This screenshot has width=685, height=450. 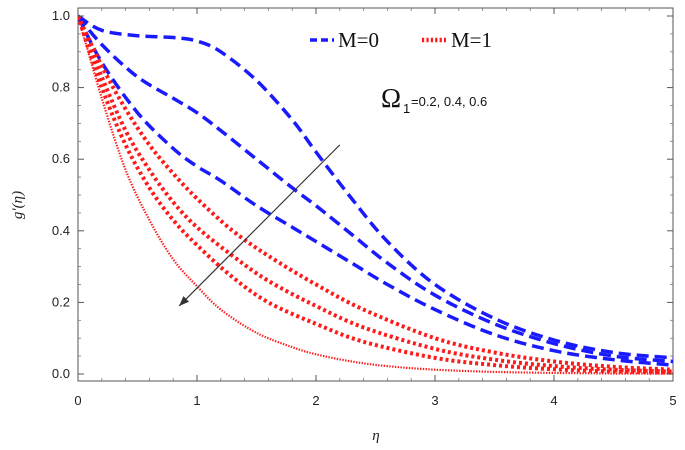 What do you see at coordinates (61, 301) in the screenshot?
I see `y-tick-label-1: 0.2` at bounding box center [61, 301].